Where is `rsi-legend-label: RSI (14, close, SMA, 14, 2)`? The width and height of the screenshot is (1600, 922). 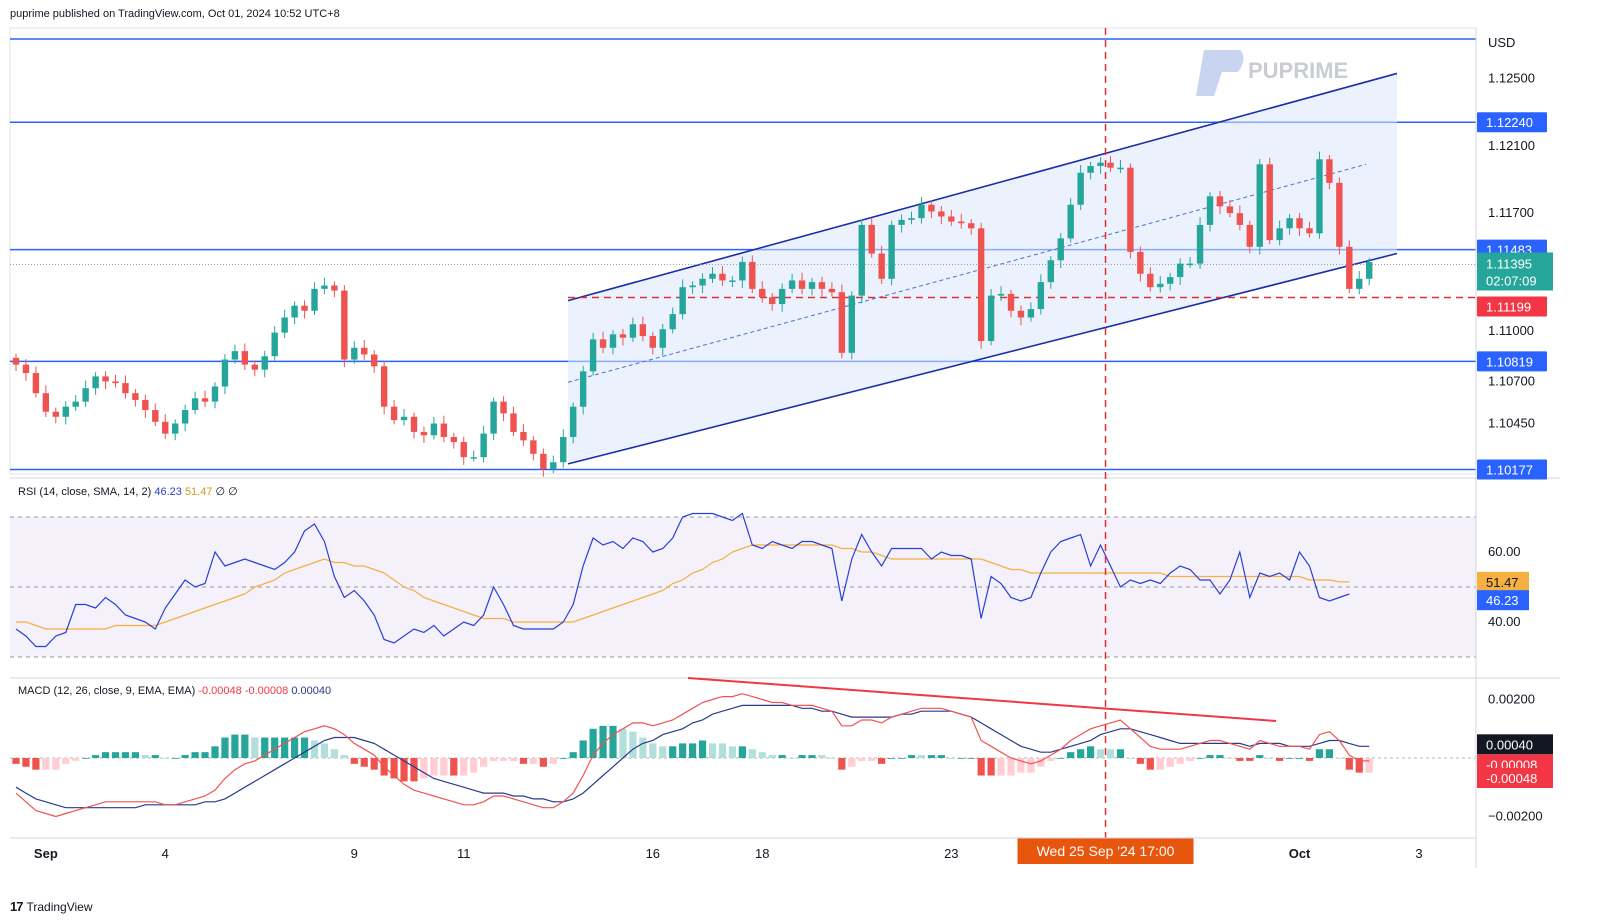
rsi-legend-label: RSI (14, close, SMA, 14, 2) is located at coordinates (86, 492).